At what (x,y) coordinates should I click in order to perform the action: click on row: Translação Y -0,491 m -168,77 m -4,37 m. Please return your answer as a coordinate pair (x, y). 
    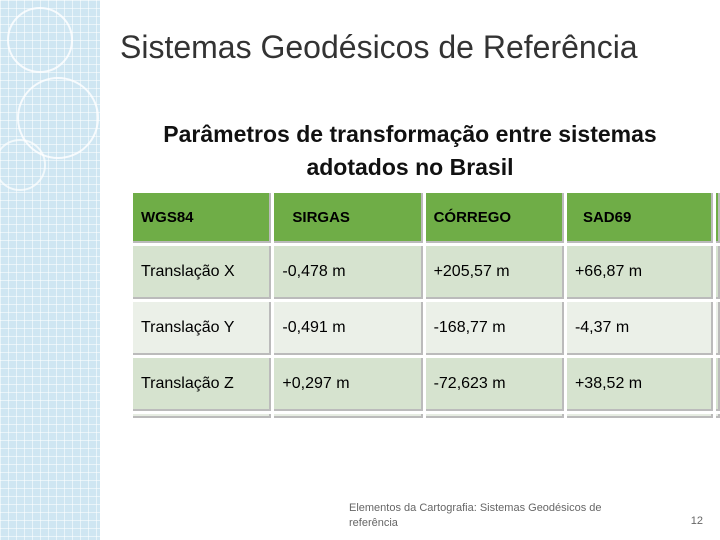
    Looking at the image, I should click on (426, 328).